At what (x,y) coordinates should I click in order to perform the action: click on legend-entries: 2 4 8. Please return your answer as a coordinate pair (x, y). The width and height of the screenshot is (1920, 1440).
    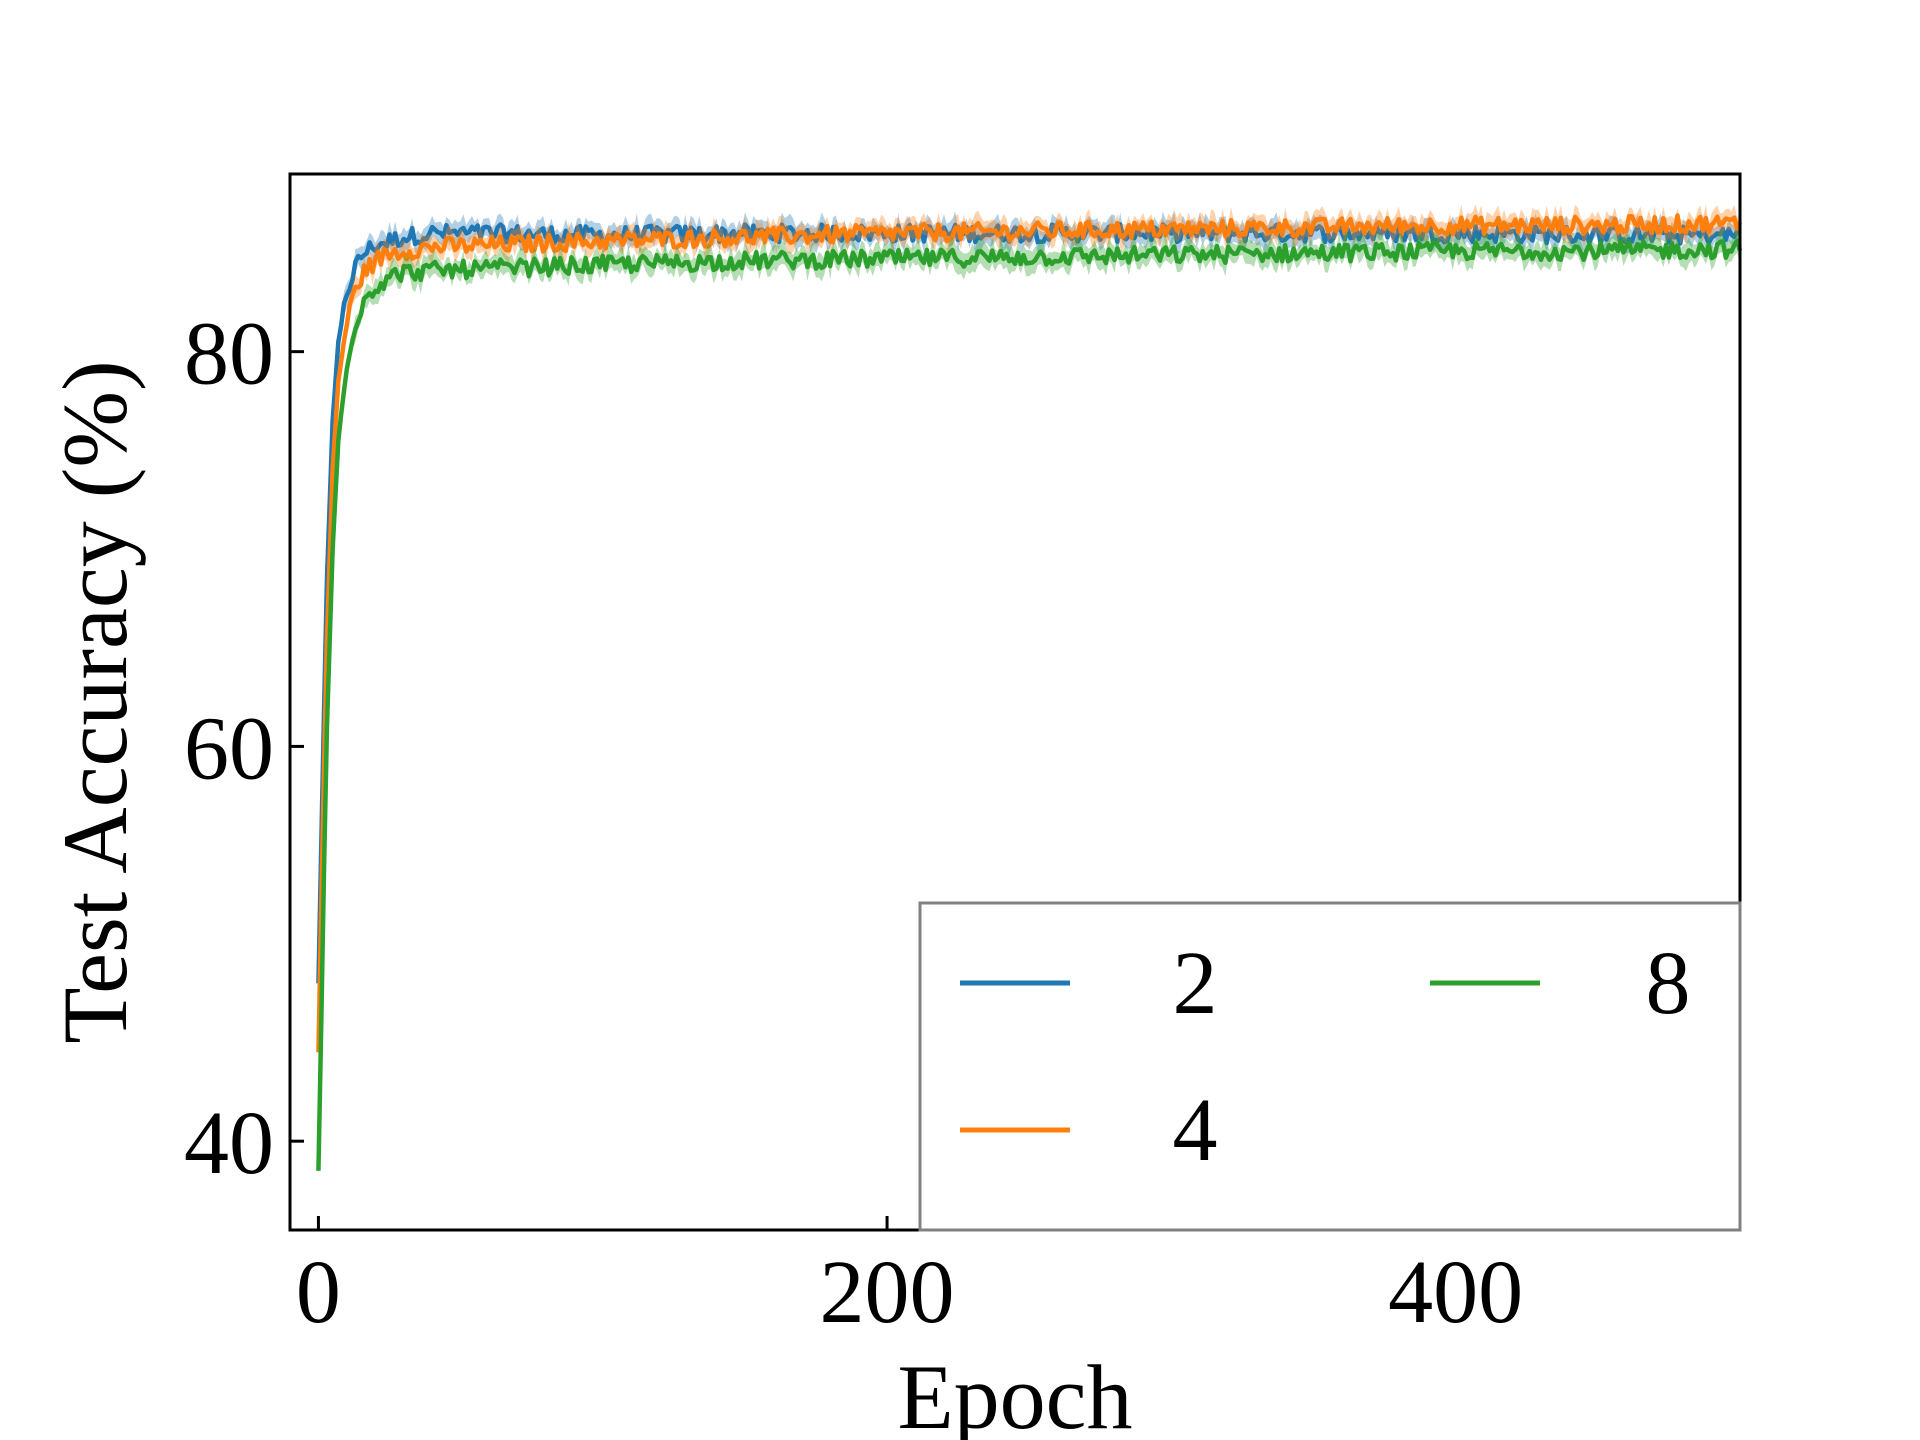
    Looking at the image, I should click on (1325, 1057).